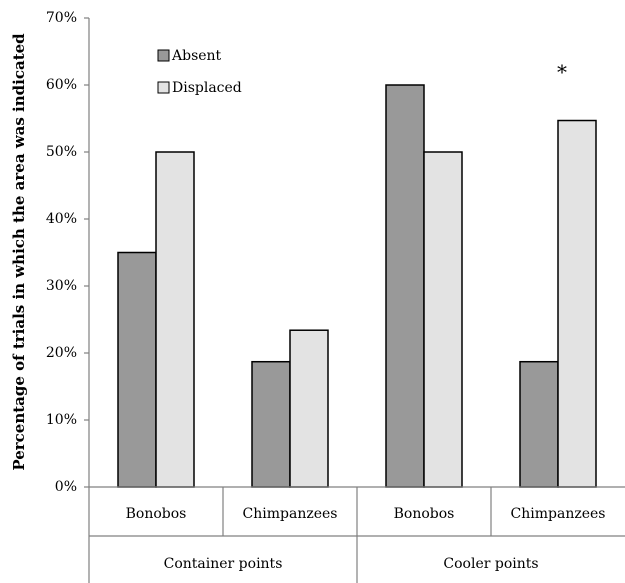 The height and width of the screenshot is (583, 625). What do you see at coordinates (490, 564) in the screenshot?
I see `x-group-label: Cooler points` at bounding box center [490, 564].